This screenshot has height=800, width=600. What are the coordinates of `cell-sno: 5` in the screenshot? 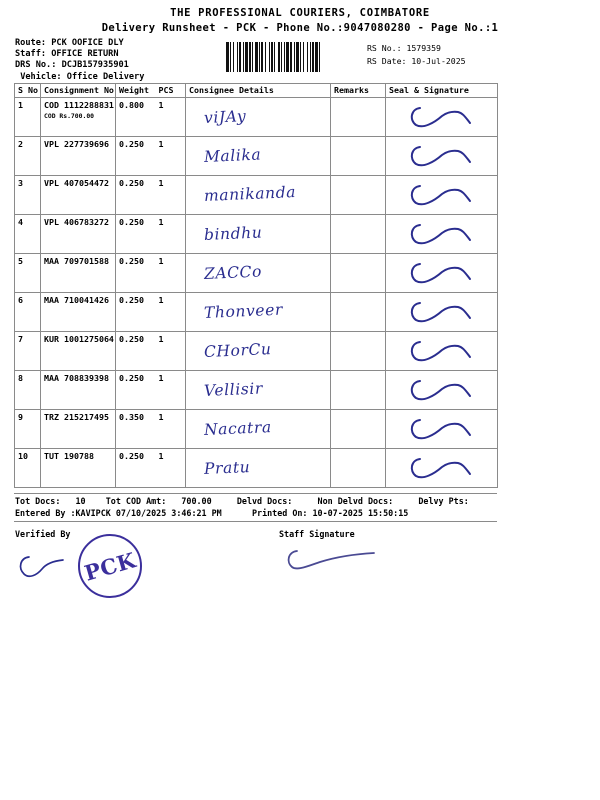 It's located at (27, 273).